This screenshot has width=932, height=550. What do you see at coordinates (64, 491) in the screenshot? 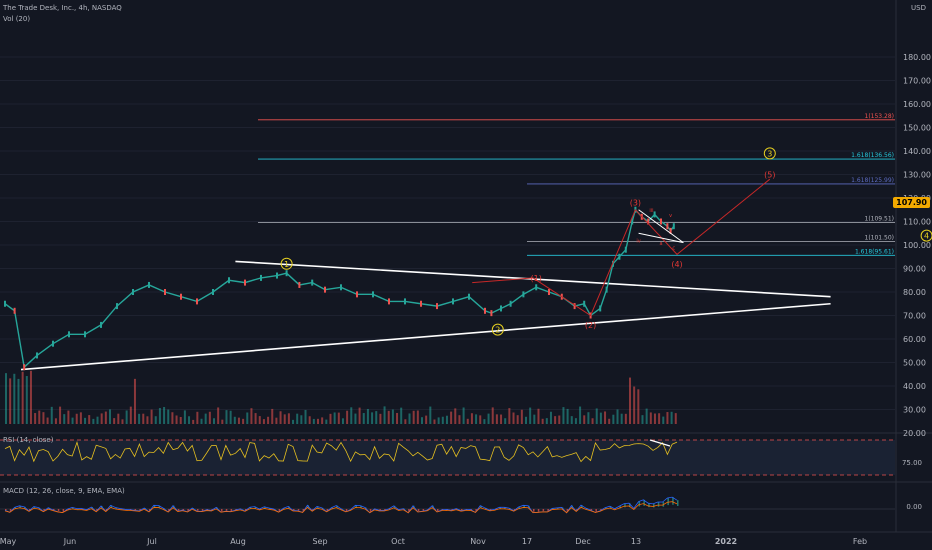
I see `macd-label: MACD (12, 26, close, 9, EMA, EMA)` at bounding box center [64, 491].